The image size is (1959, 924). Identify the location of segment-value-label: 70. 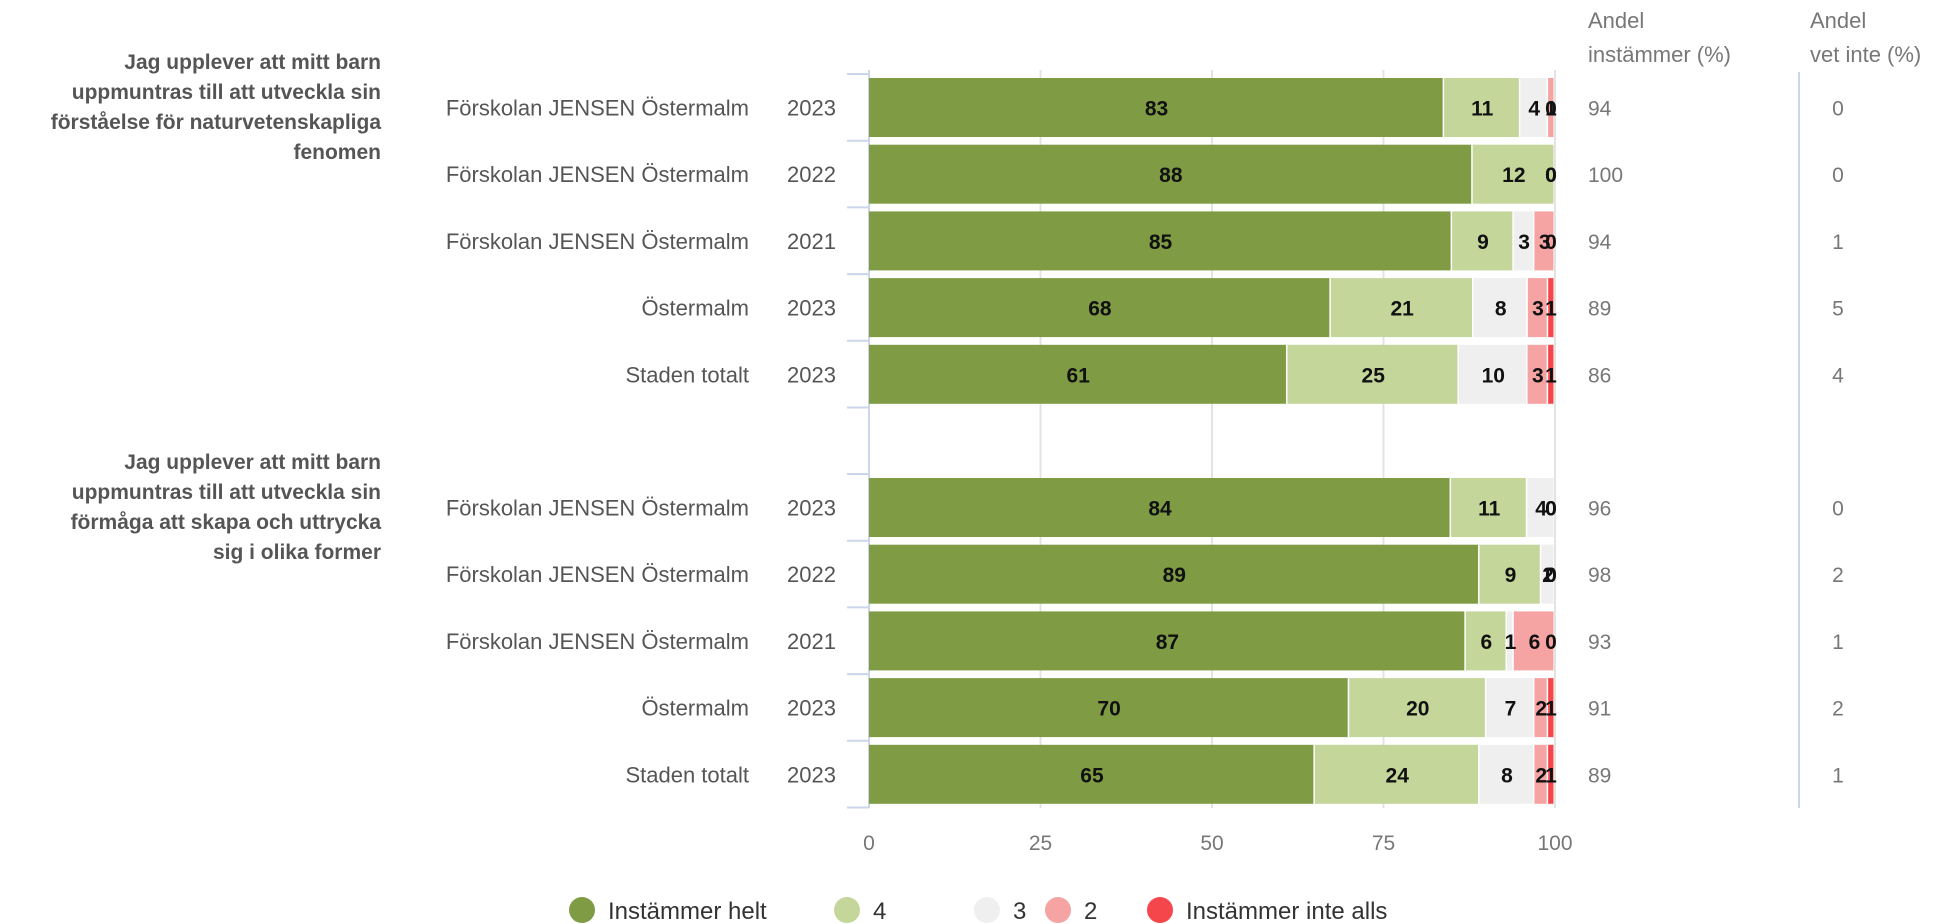
(1108, 709).